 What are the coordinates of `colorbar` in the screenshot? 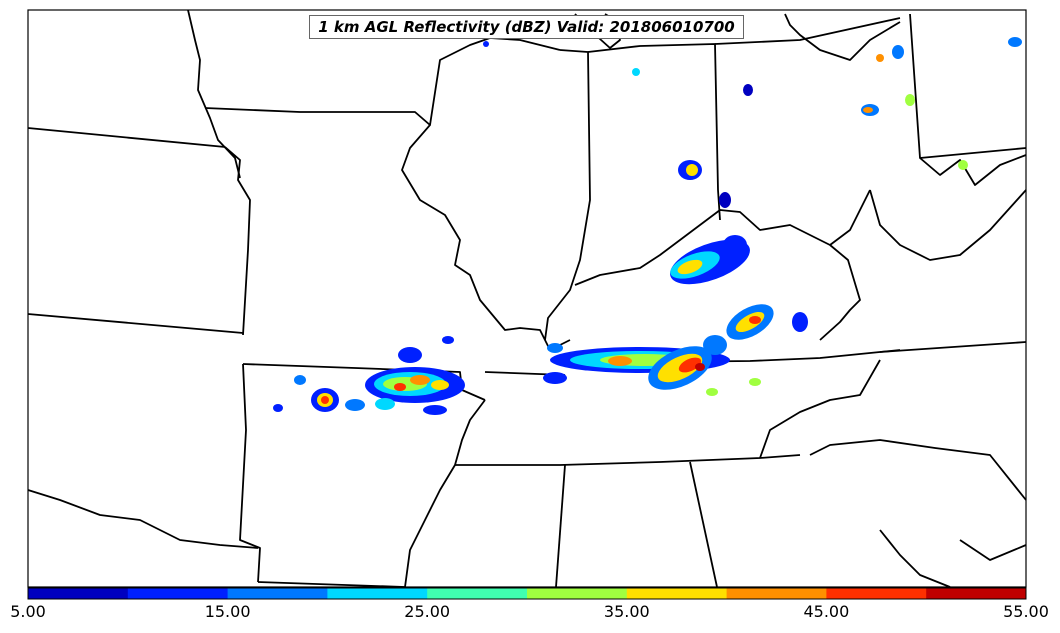 It's located at (527, 593).